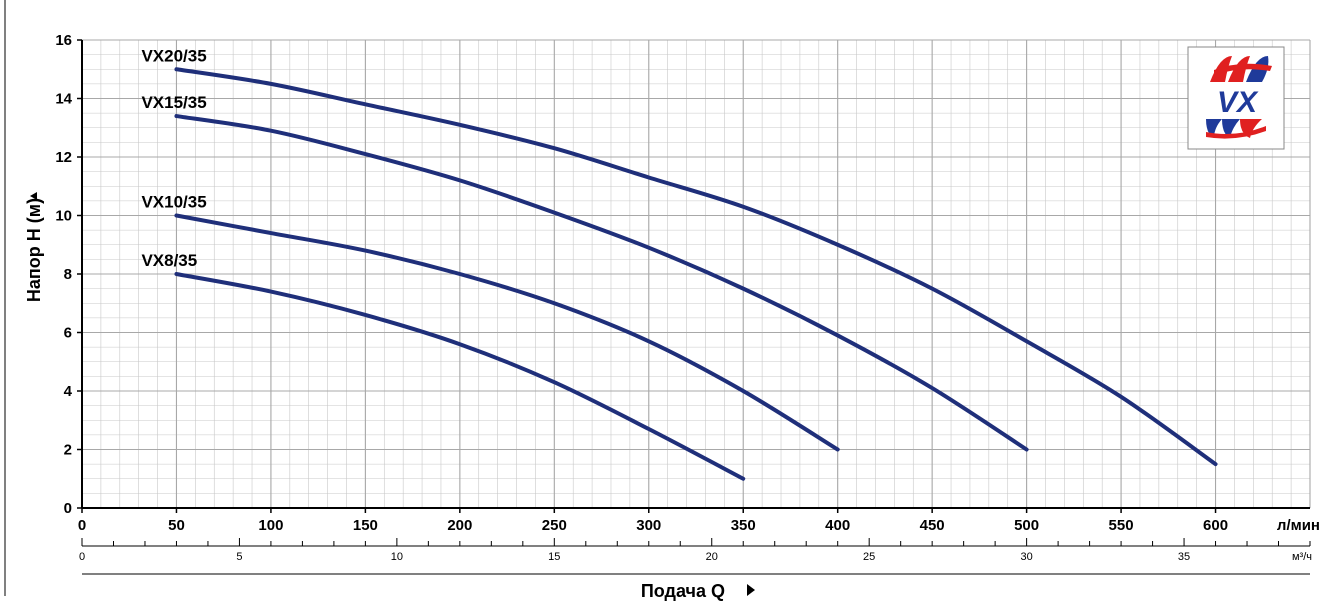 This screenshot has width=1342, height=606. Describe the element at coordinates (837, 525) in the screenshot. I see `x-tick-label: 400` at that location.